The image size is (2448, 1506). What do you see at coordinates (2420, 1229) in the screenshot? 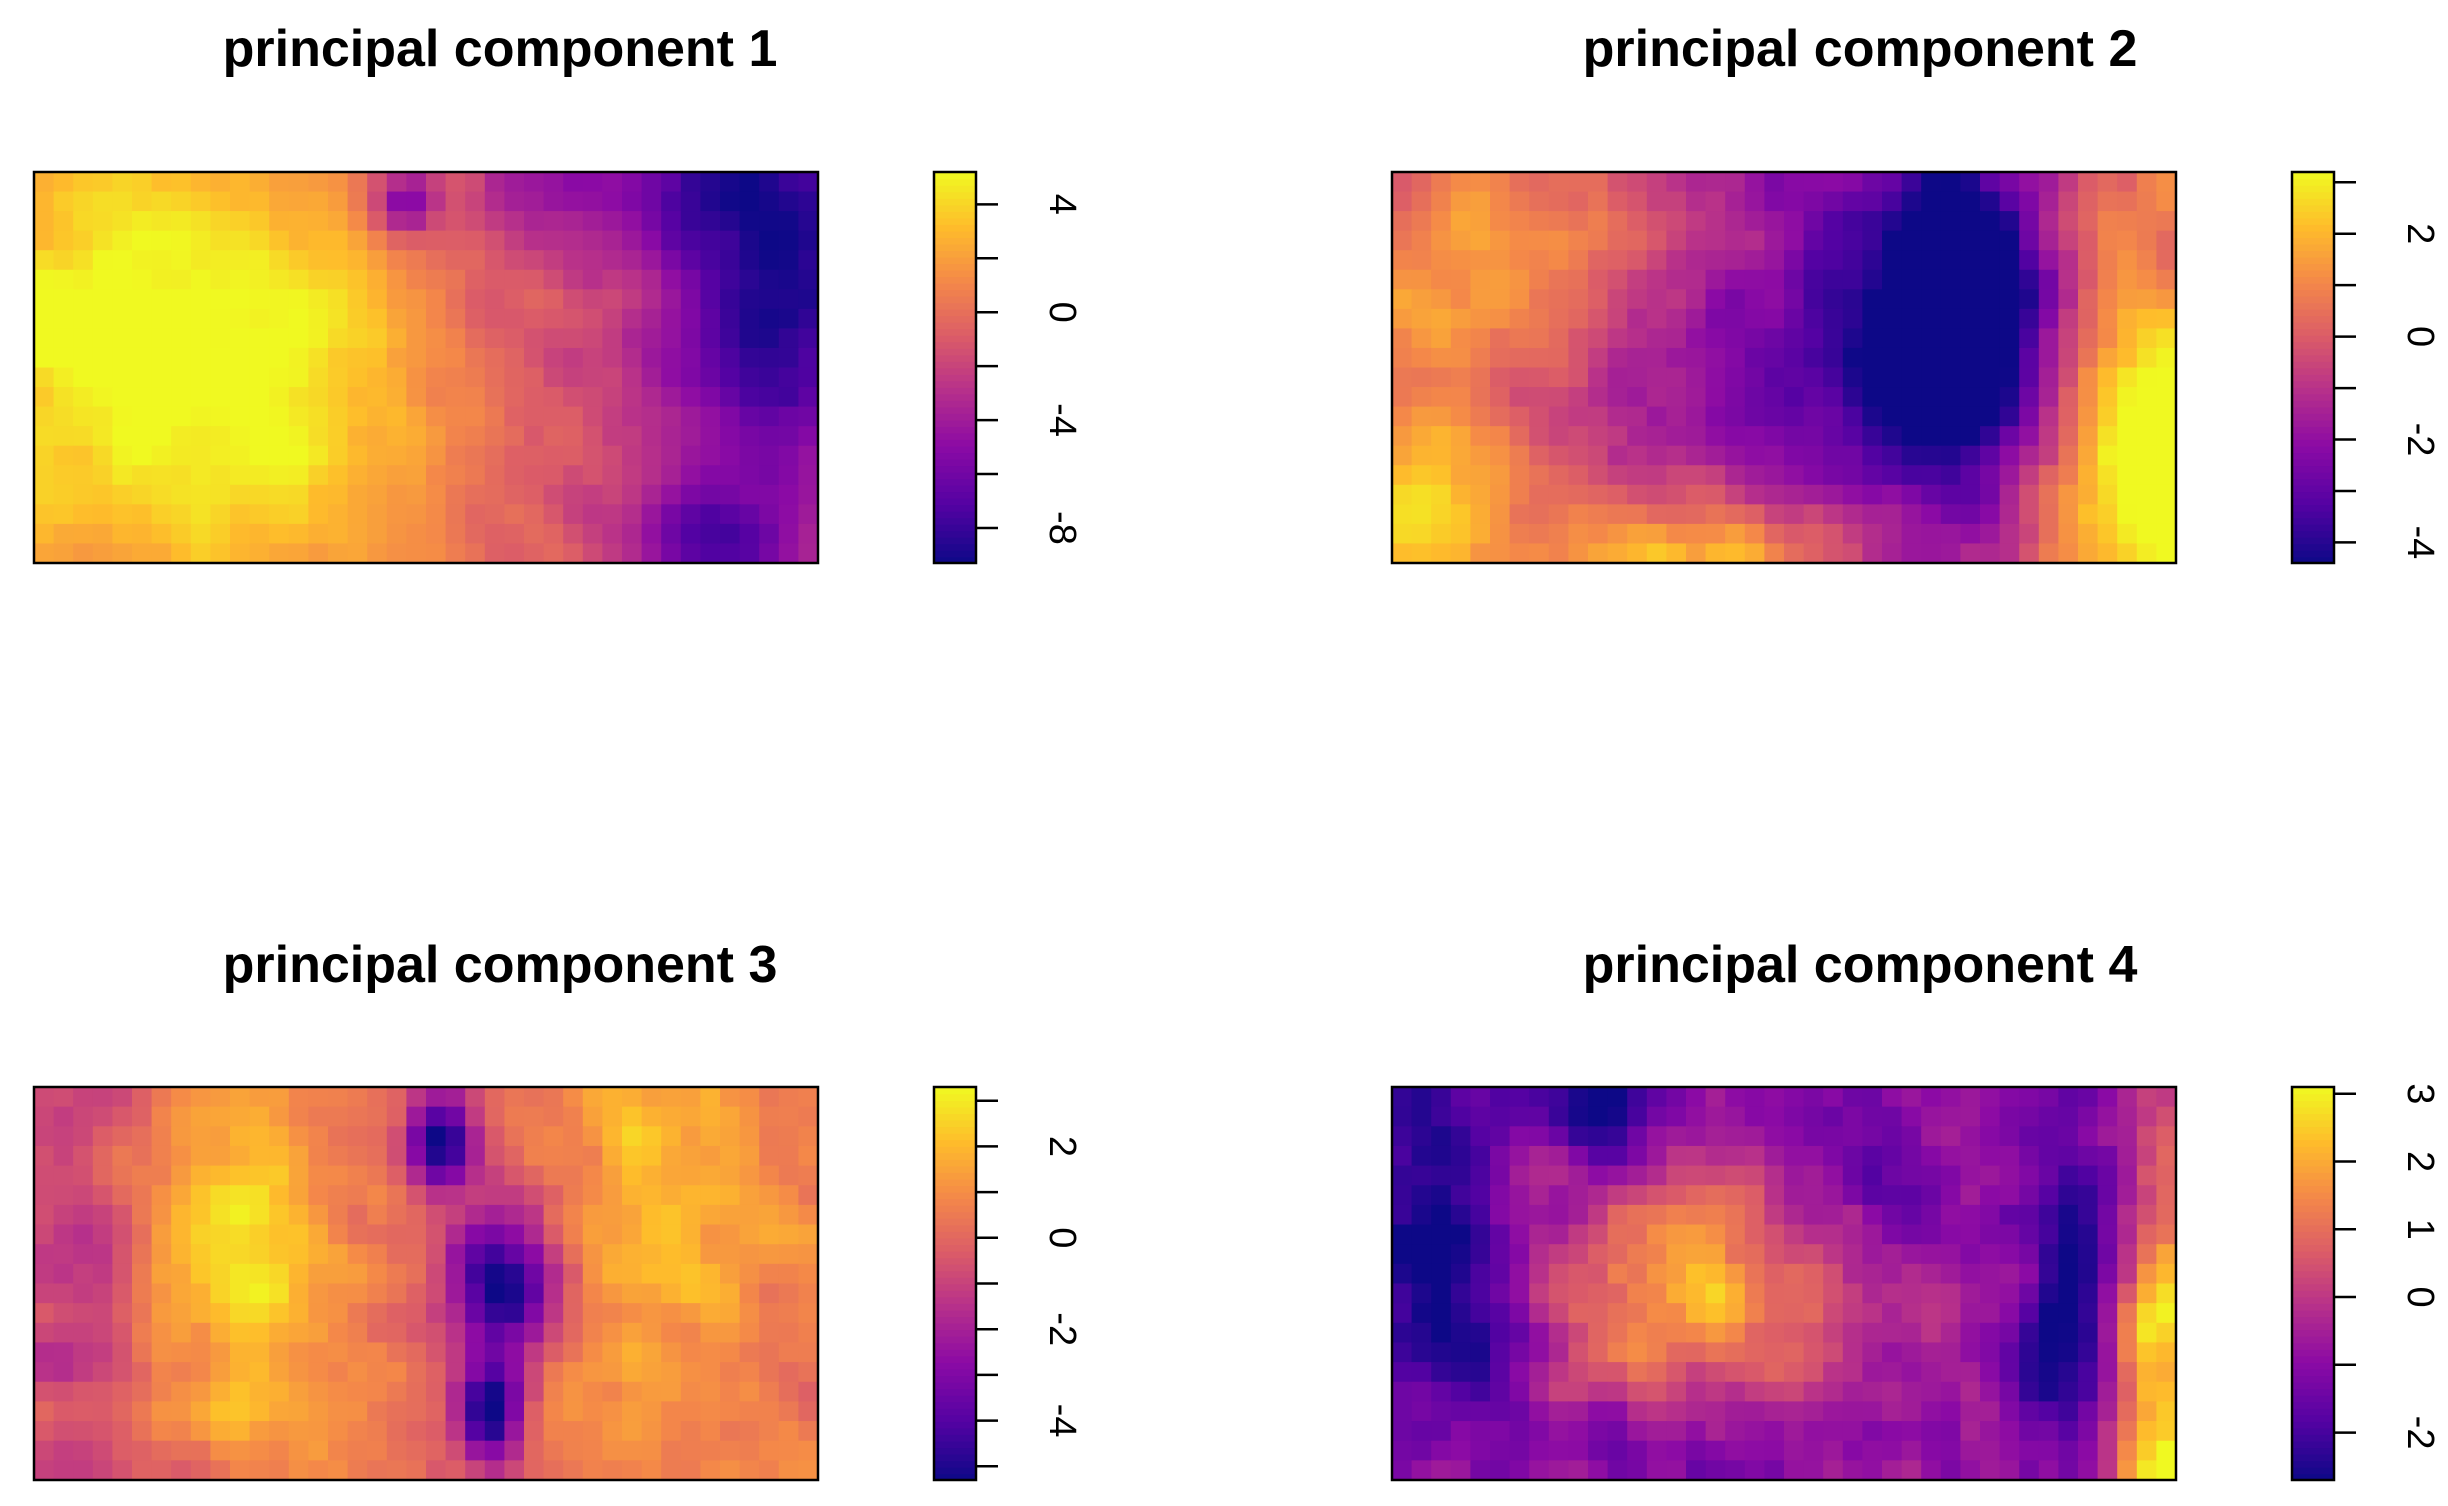
I see `legend-tick-label: 1` at bounding box center [2420, 1229].